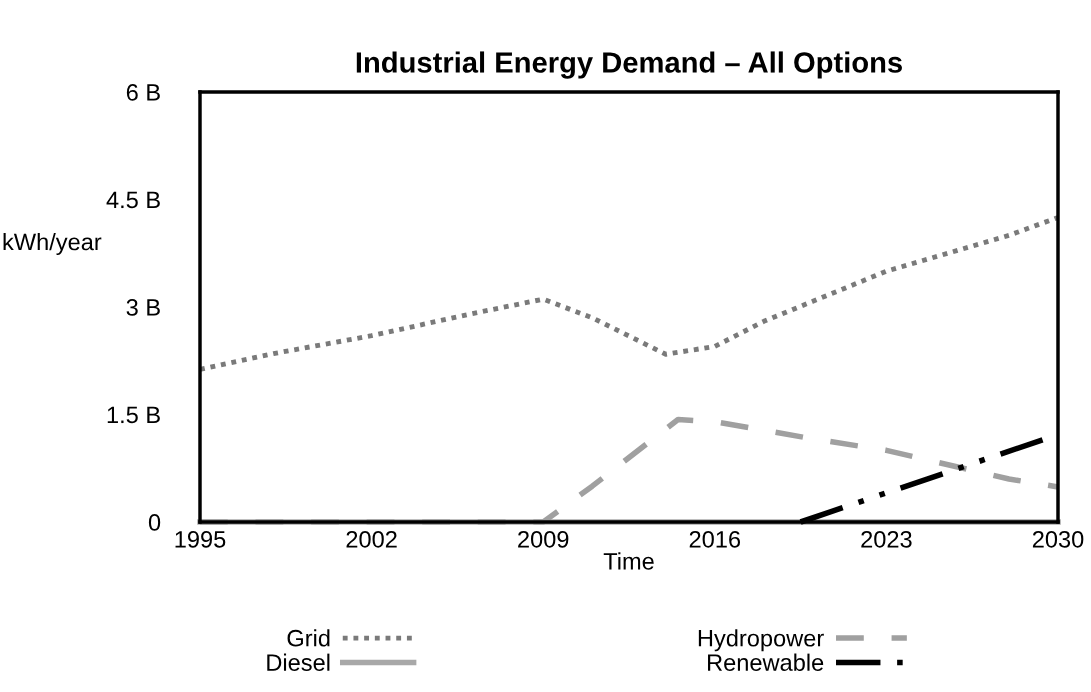 The height and width of the screenshot is (692, 1091). Describe the element at coordinates (543, 539) in the screenshot. I see `x-tick-label: 2009` at that location.